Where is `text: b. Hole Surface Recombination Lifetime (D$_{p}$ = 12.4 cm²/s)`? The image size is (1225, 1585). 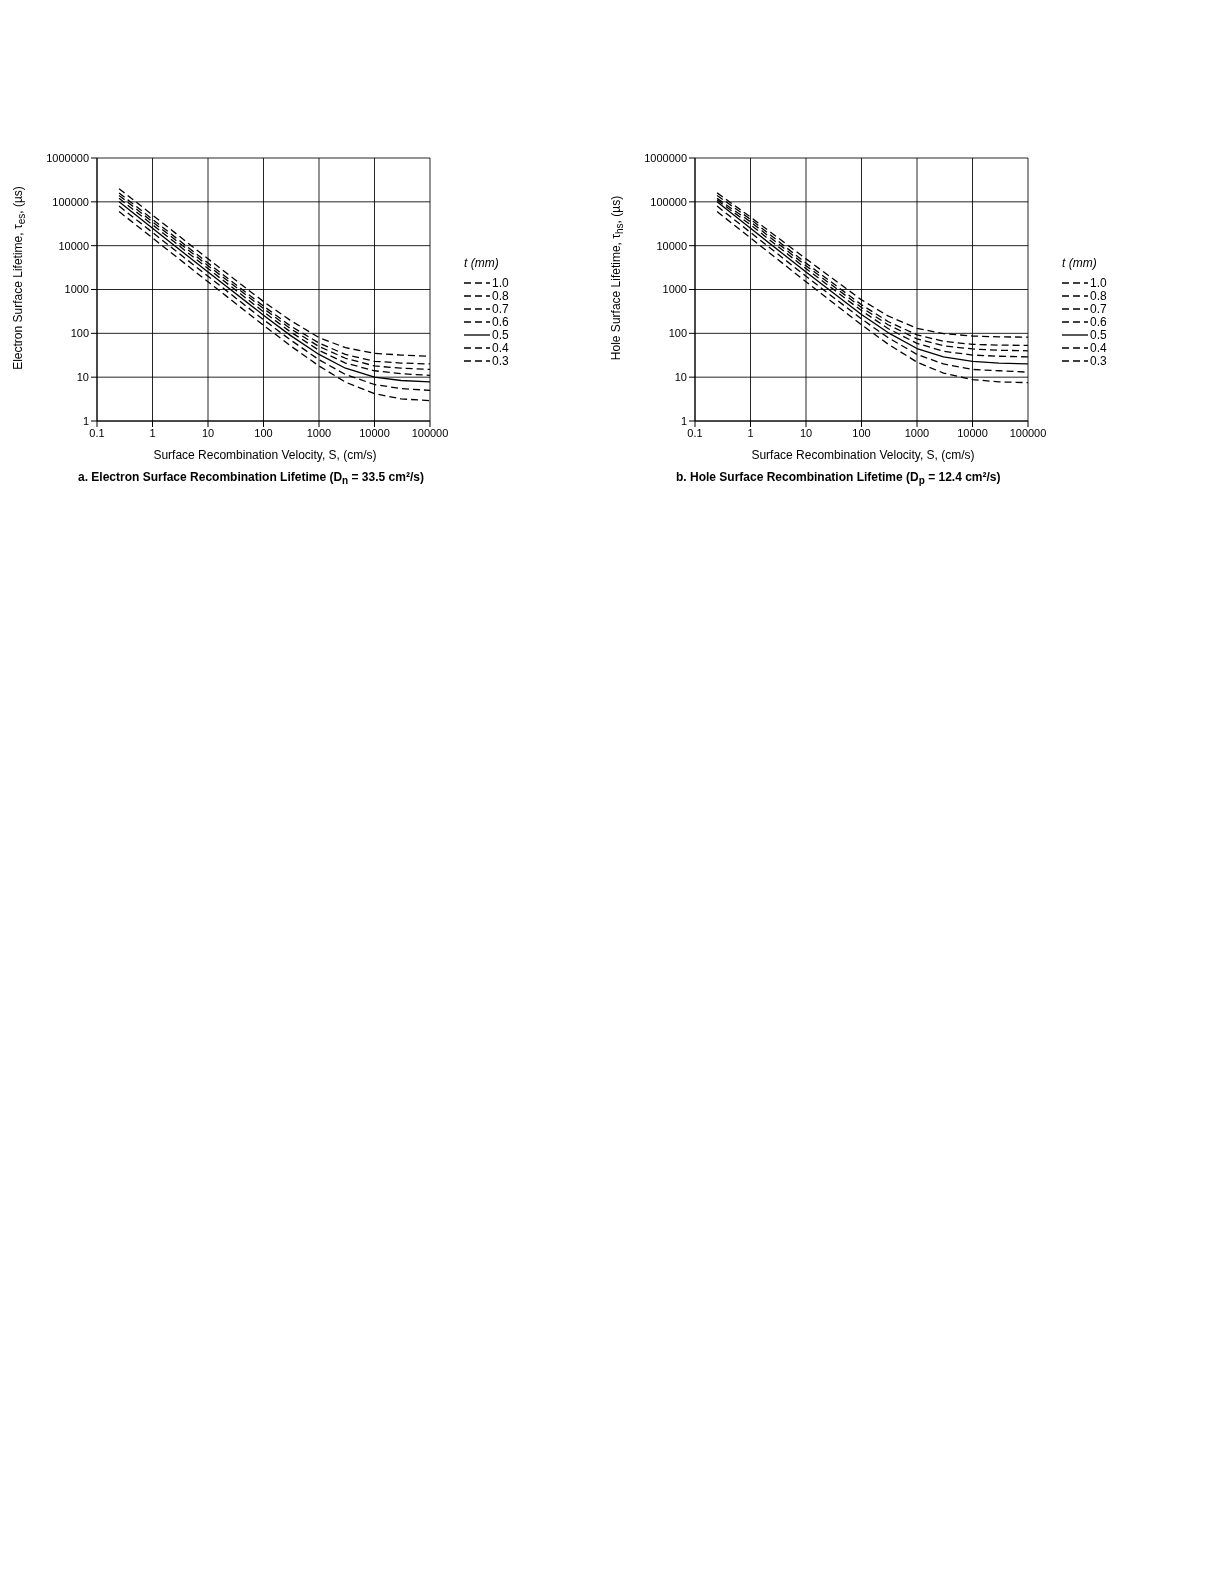
text: b. Hole Surface Recombination Lifetime (D$_{p}$ = 12.4 cm²/s) is located at coordinates (838, 478).